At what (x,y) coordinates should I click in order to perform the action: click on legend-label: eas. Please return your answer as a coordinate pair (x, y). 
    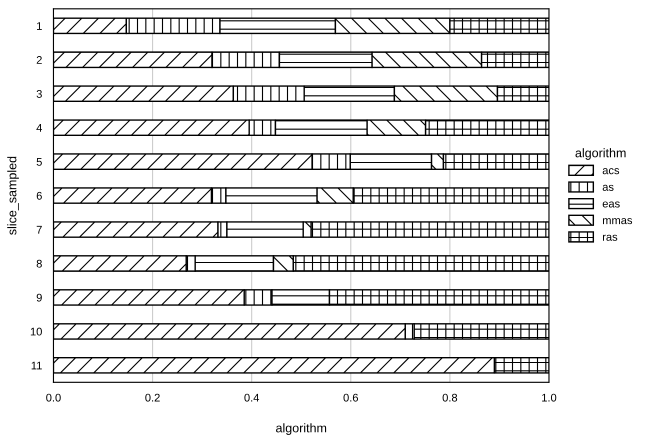
    Looking at the image, I should click on (611, 204).